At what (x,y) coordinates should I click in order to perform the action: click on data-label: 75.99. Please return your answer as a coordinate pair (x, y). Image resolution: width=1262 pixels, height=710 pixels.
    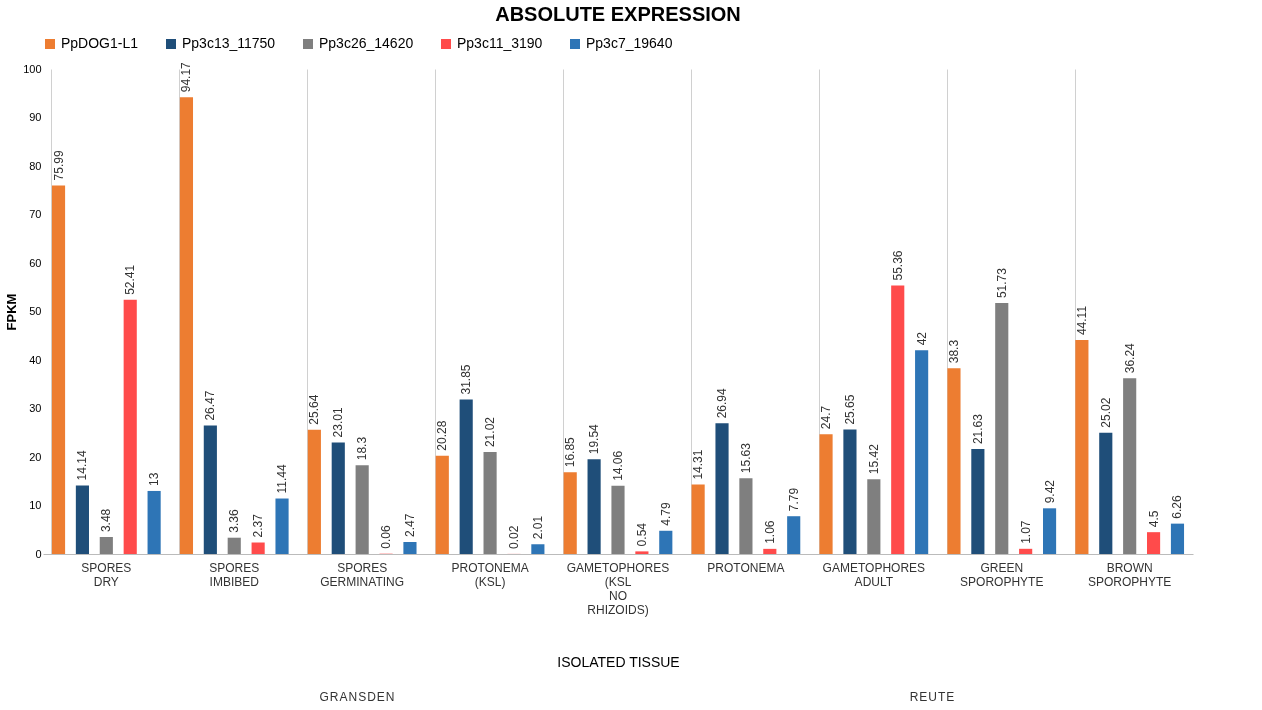
    Looking at the image, I should click on (58, 165).